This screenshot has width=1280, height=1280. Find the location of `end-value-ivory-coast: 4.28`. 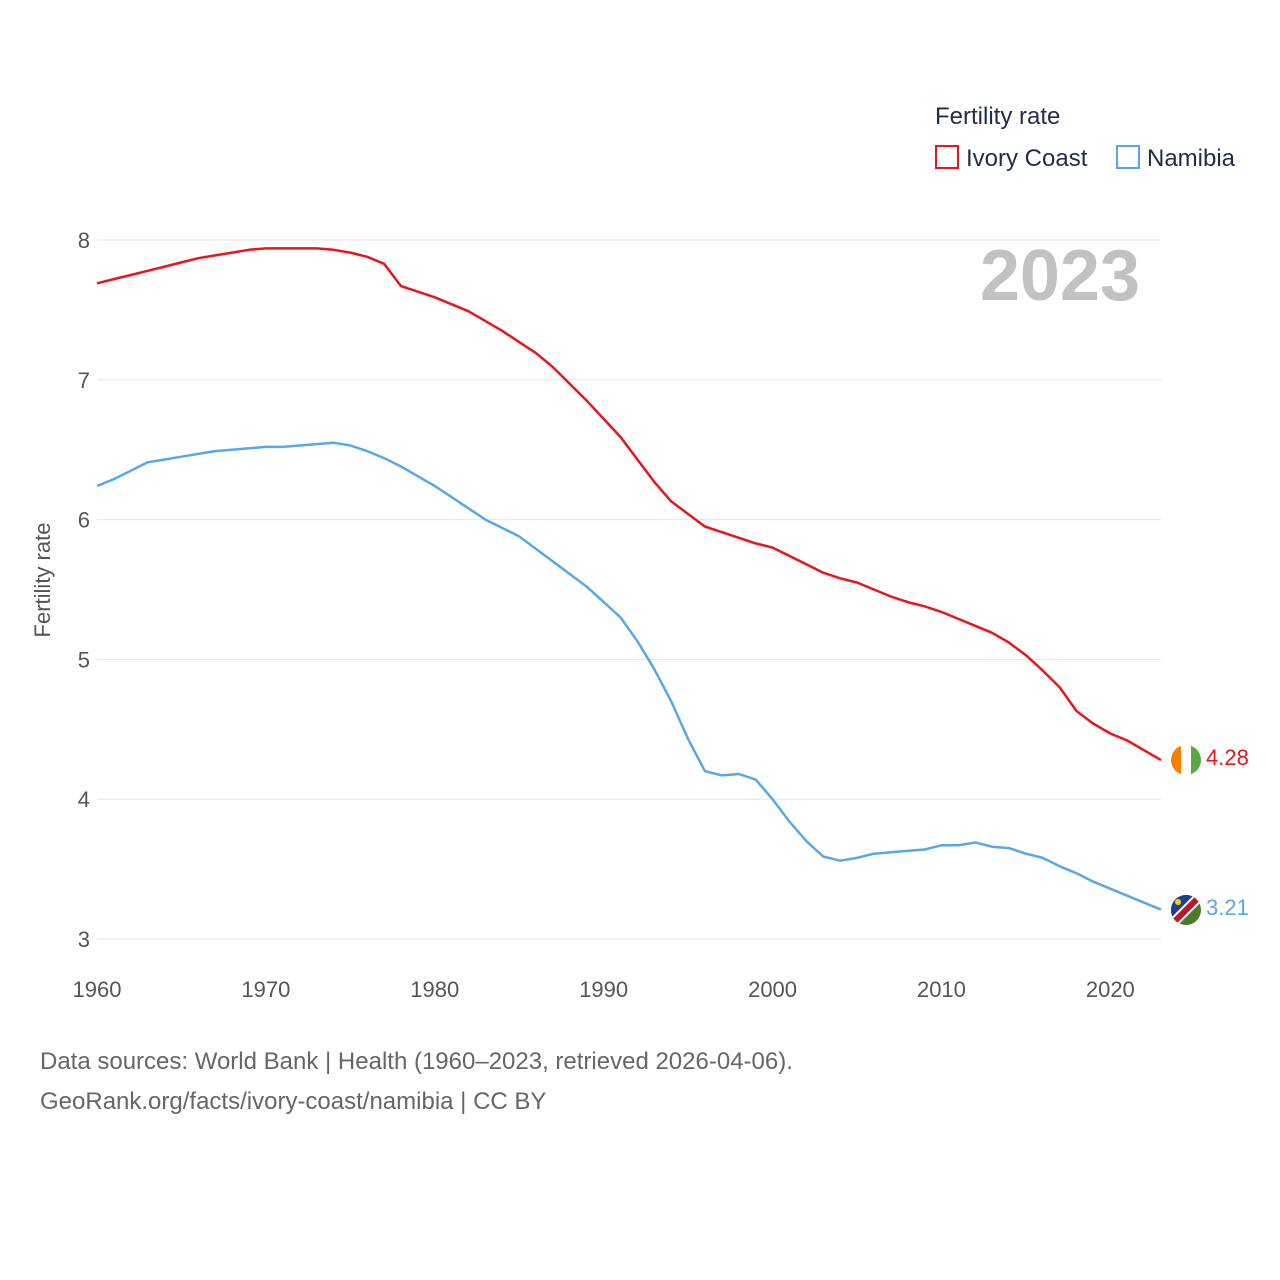

end-value-ivory-coast: 4.28 is located at coordinates (1227, 757).